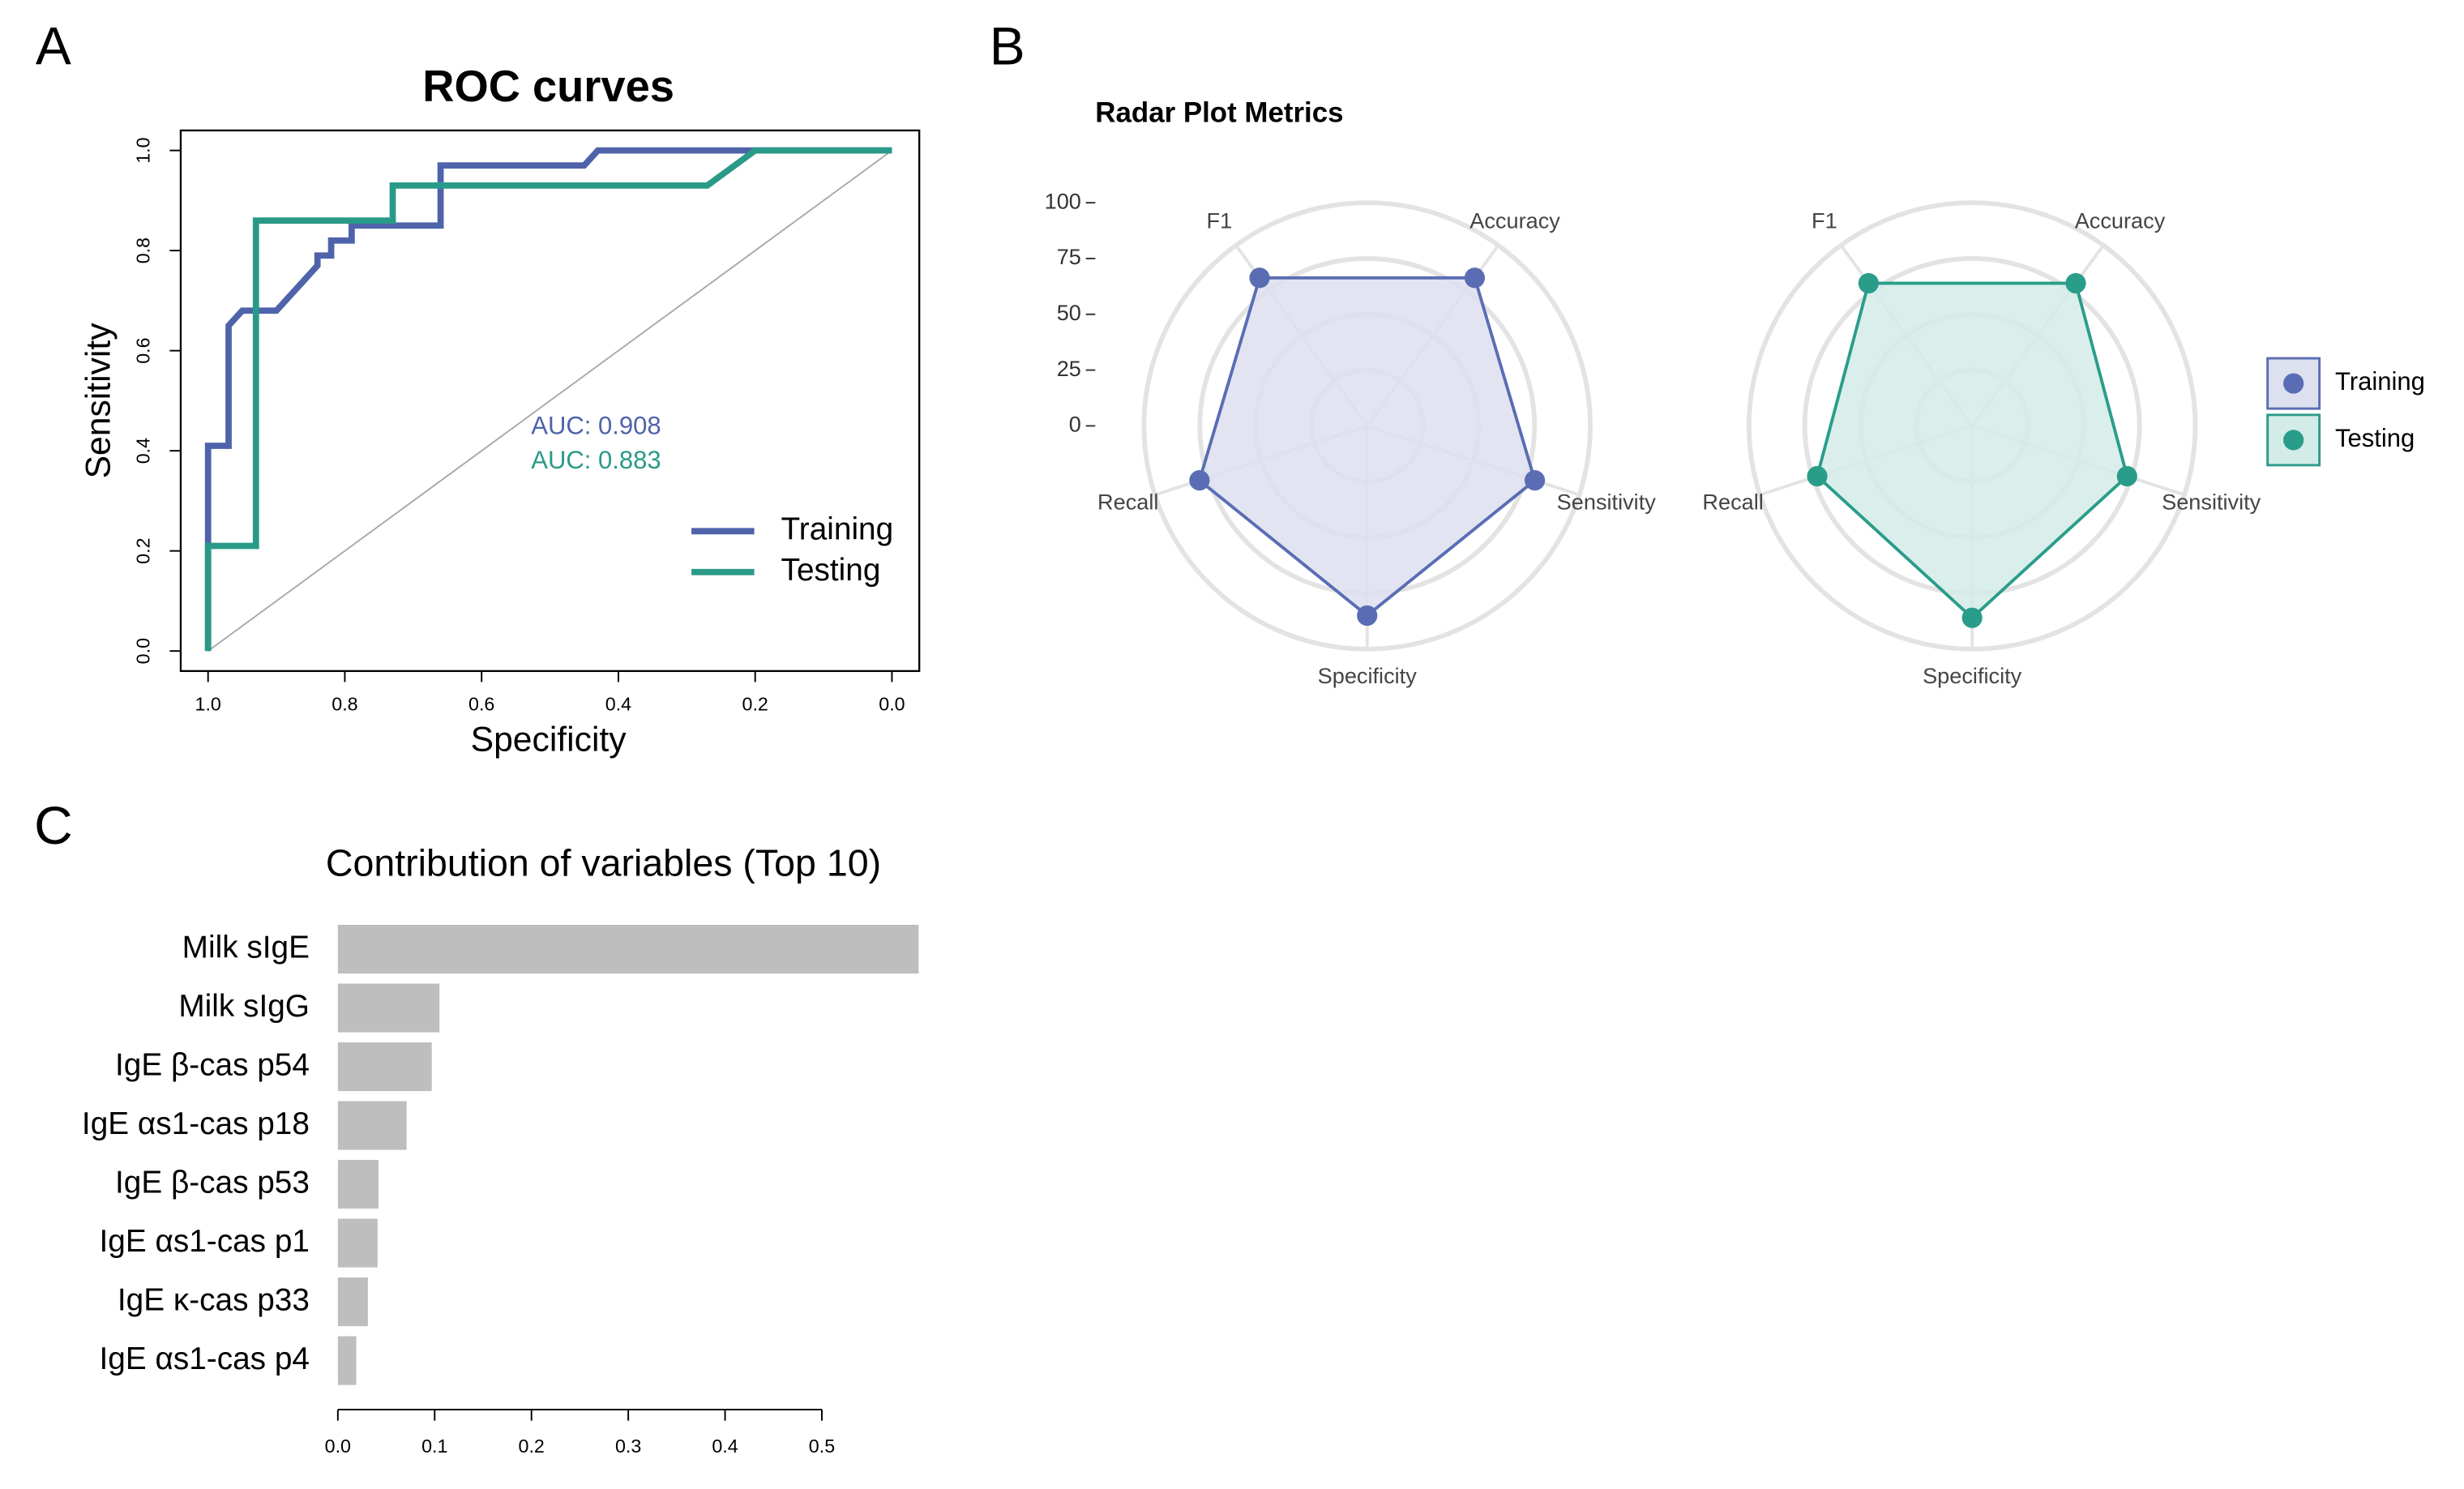 The height and width of the screenshot is (1489, 2464). I want to click on y-tick-label: 75, so click(1069, 256).